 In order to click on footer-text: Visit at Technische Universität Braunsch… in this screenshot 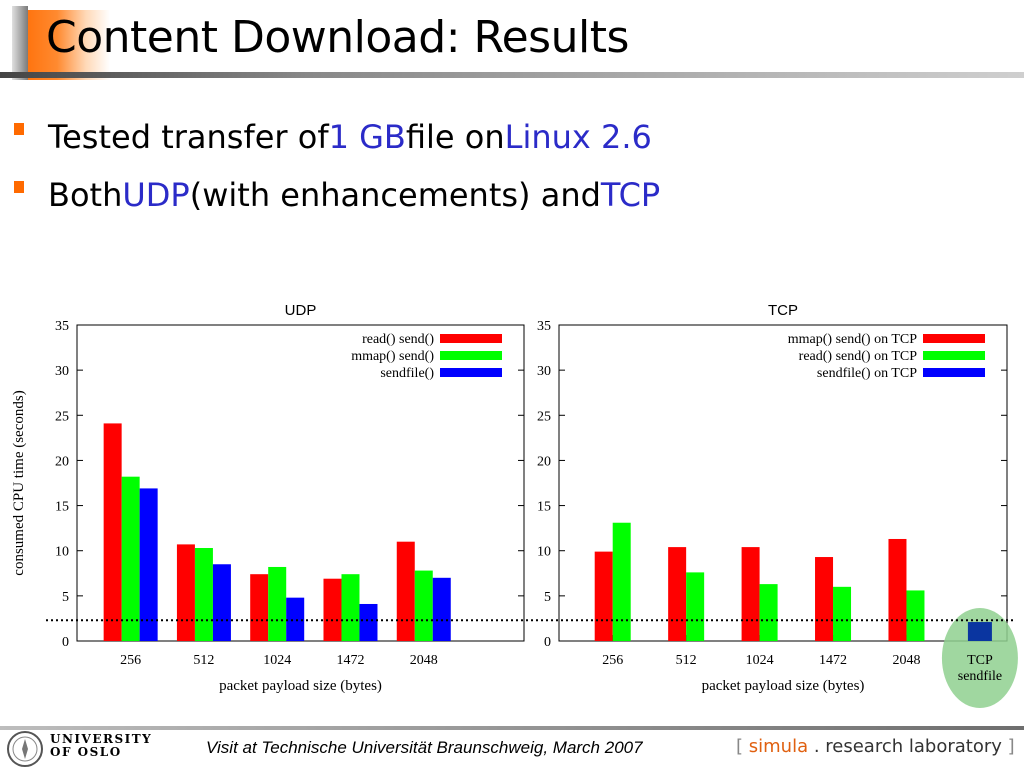, I will do `click(424, 747)`.